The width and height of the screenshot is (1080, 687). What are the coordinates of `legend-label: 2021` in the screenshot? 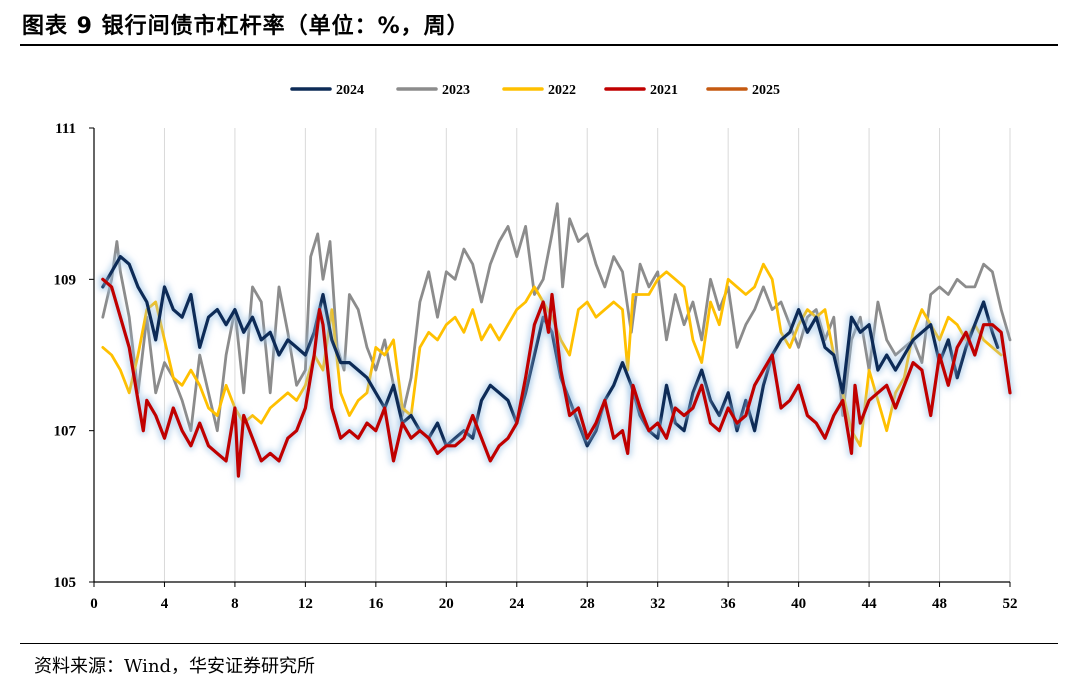 It's located at (664, 90).